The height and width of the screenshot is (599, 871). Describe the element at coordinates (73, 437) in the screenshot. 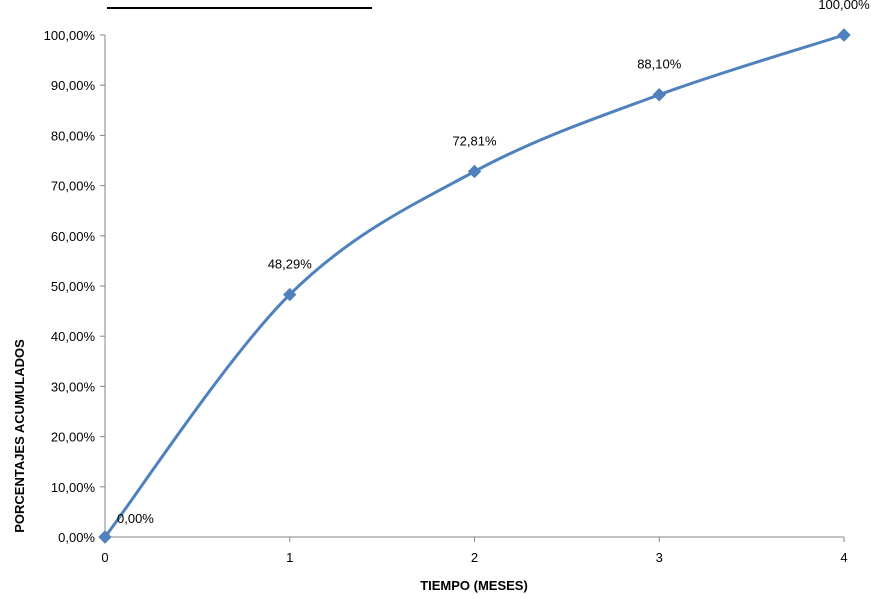

I see `y-tick-label: 20,00%` at that location.